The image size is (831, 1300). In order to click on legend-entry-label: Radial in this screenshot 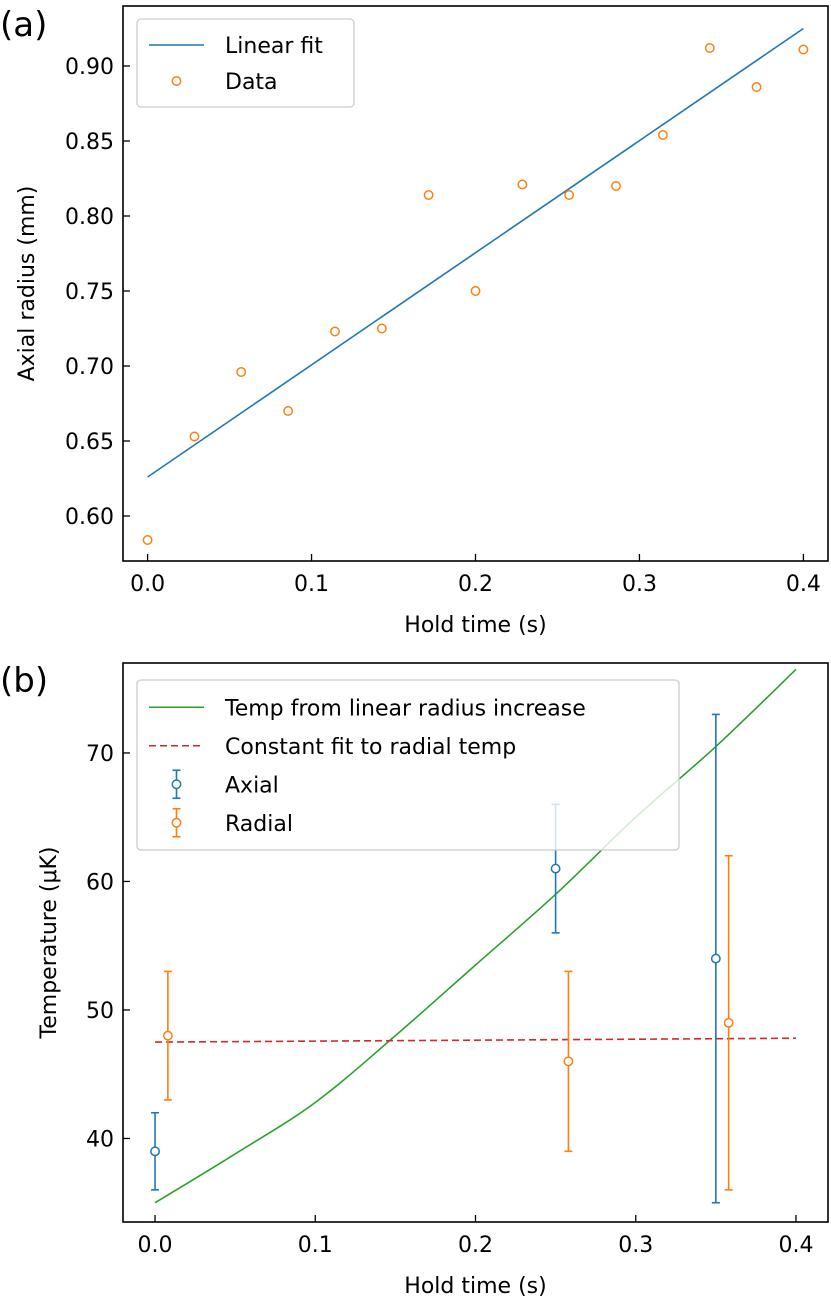, I will do `click(259, 824)`.